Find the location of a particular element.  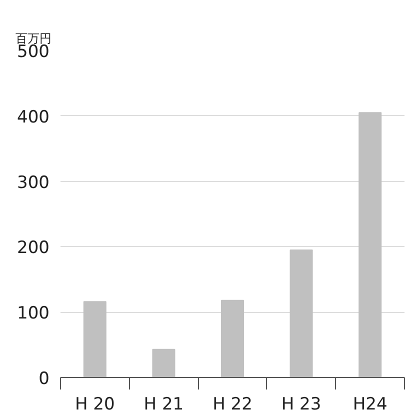

y-tick-label: 0 is located at coordinates (44, 379).